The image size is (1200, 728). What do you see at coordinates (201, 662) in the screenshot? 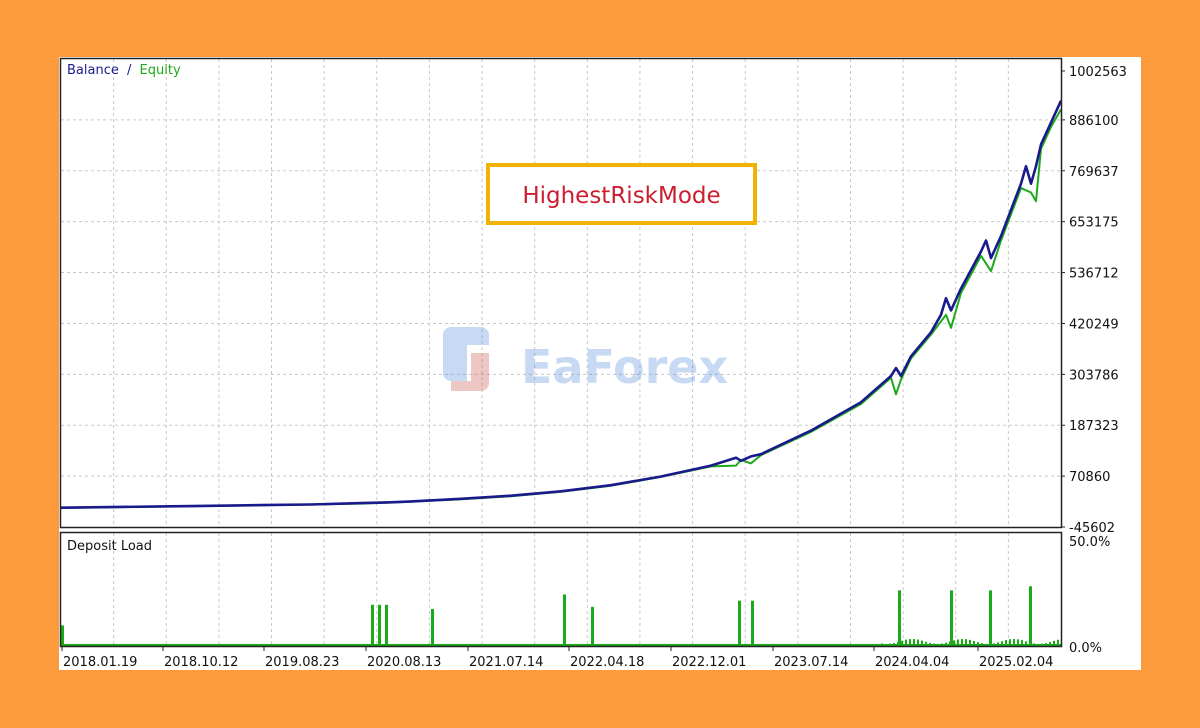
I see `x-tick-label: 2018.10.12` at bounding box center [201, 662].